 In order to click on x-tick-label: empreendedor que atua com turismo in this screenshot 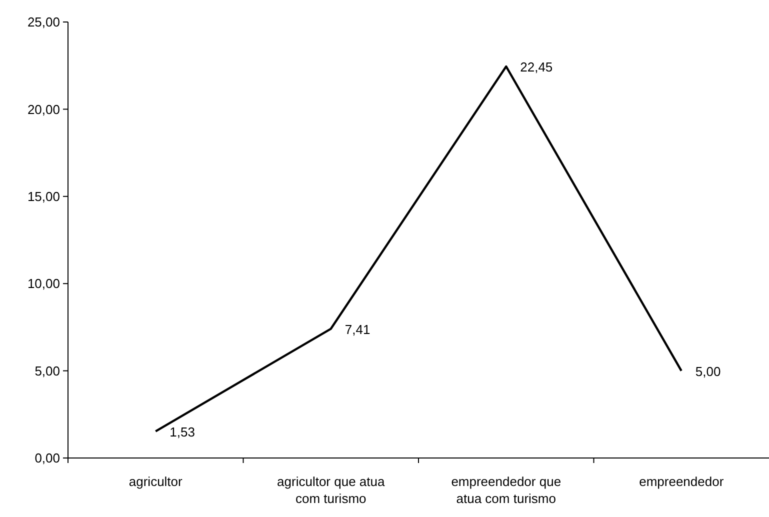, I will do `click(506, 490)`.